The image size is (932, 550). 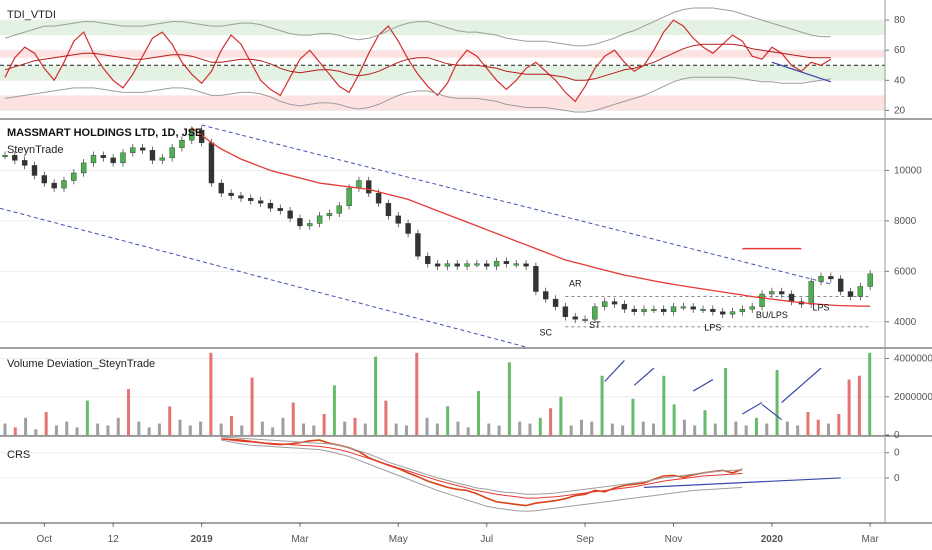 What do you see at coordinates (18, 455) in the screenshot?
I see `crs-title: CRS` at bounding box center [18, 455].